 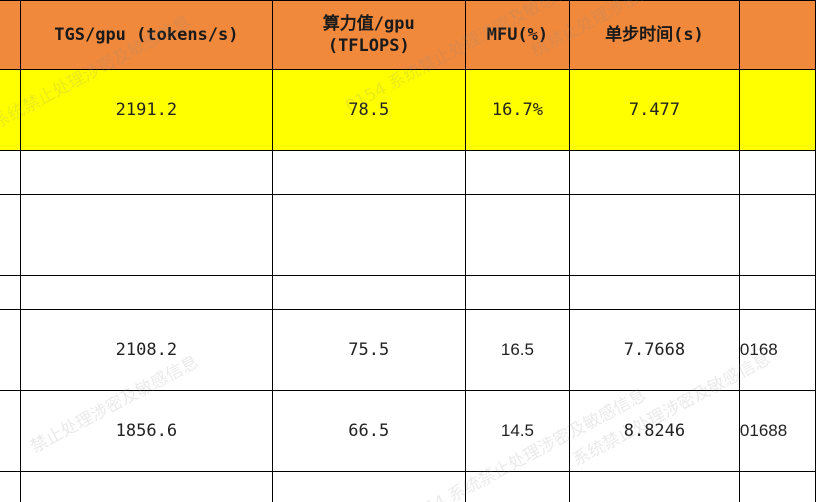 I want to click on table-cell-step-time: 7.477, so click(x=654, y=110).